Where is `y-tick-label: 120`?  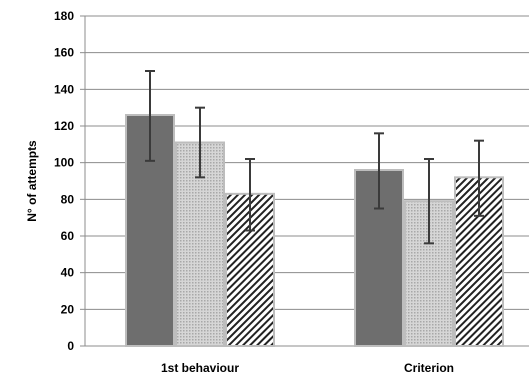 y-tick-label: 120 is located at coordinates (64, 126).